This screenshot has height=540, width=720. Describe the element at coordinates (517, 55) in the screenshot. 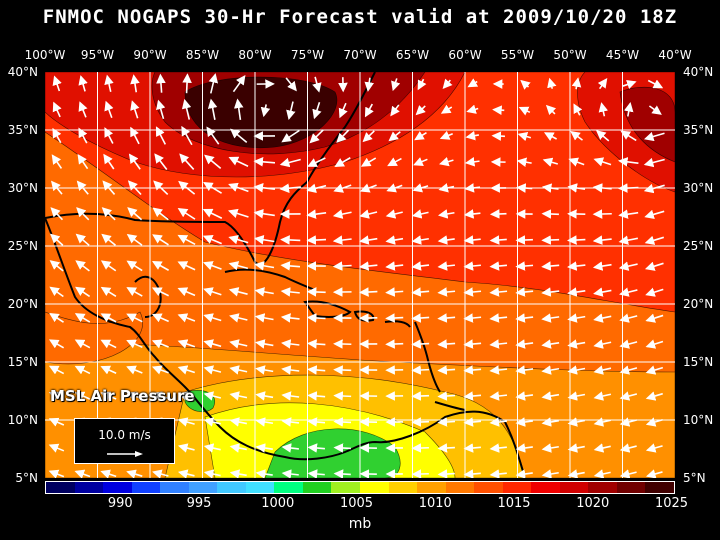

I see `longitude-label: 55°W` at that location.